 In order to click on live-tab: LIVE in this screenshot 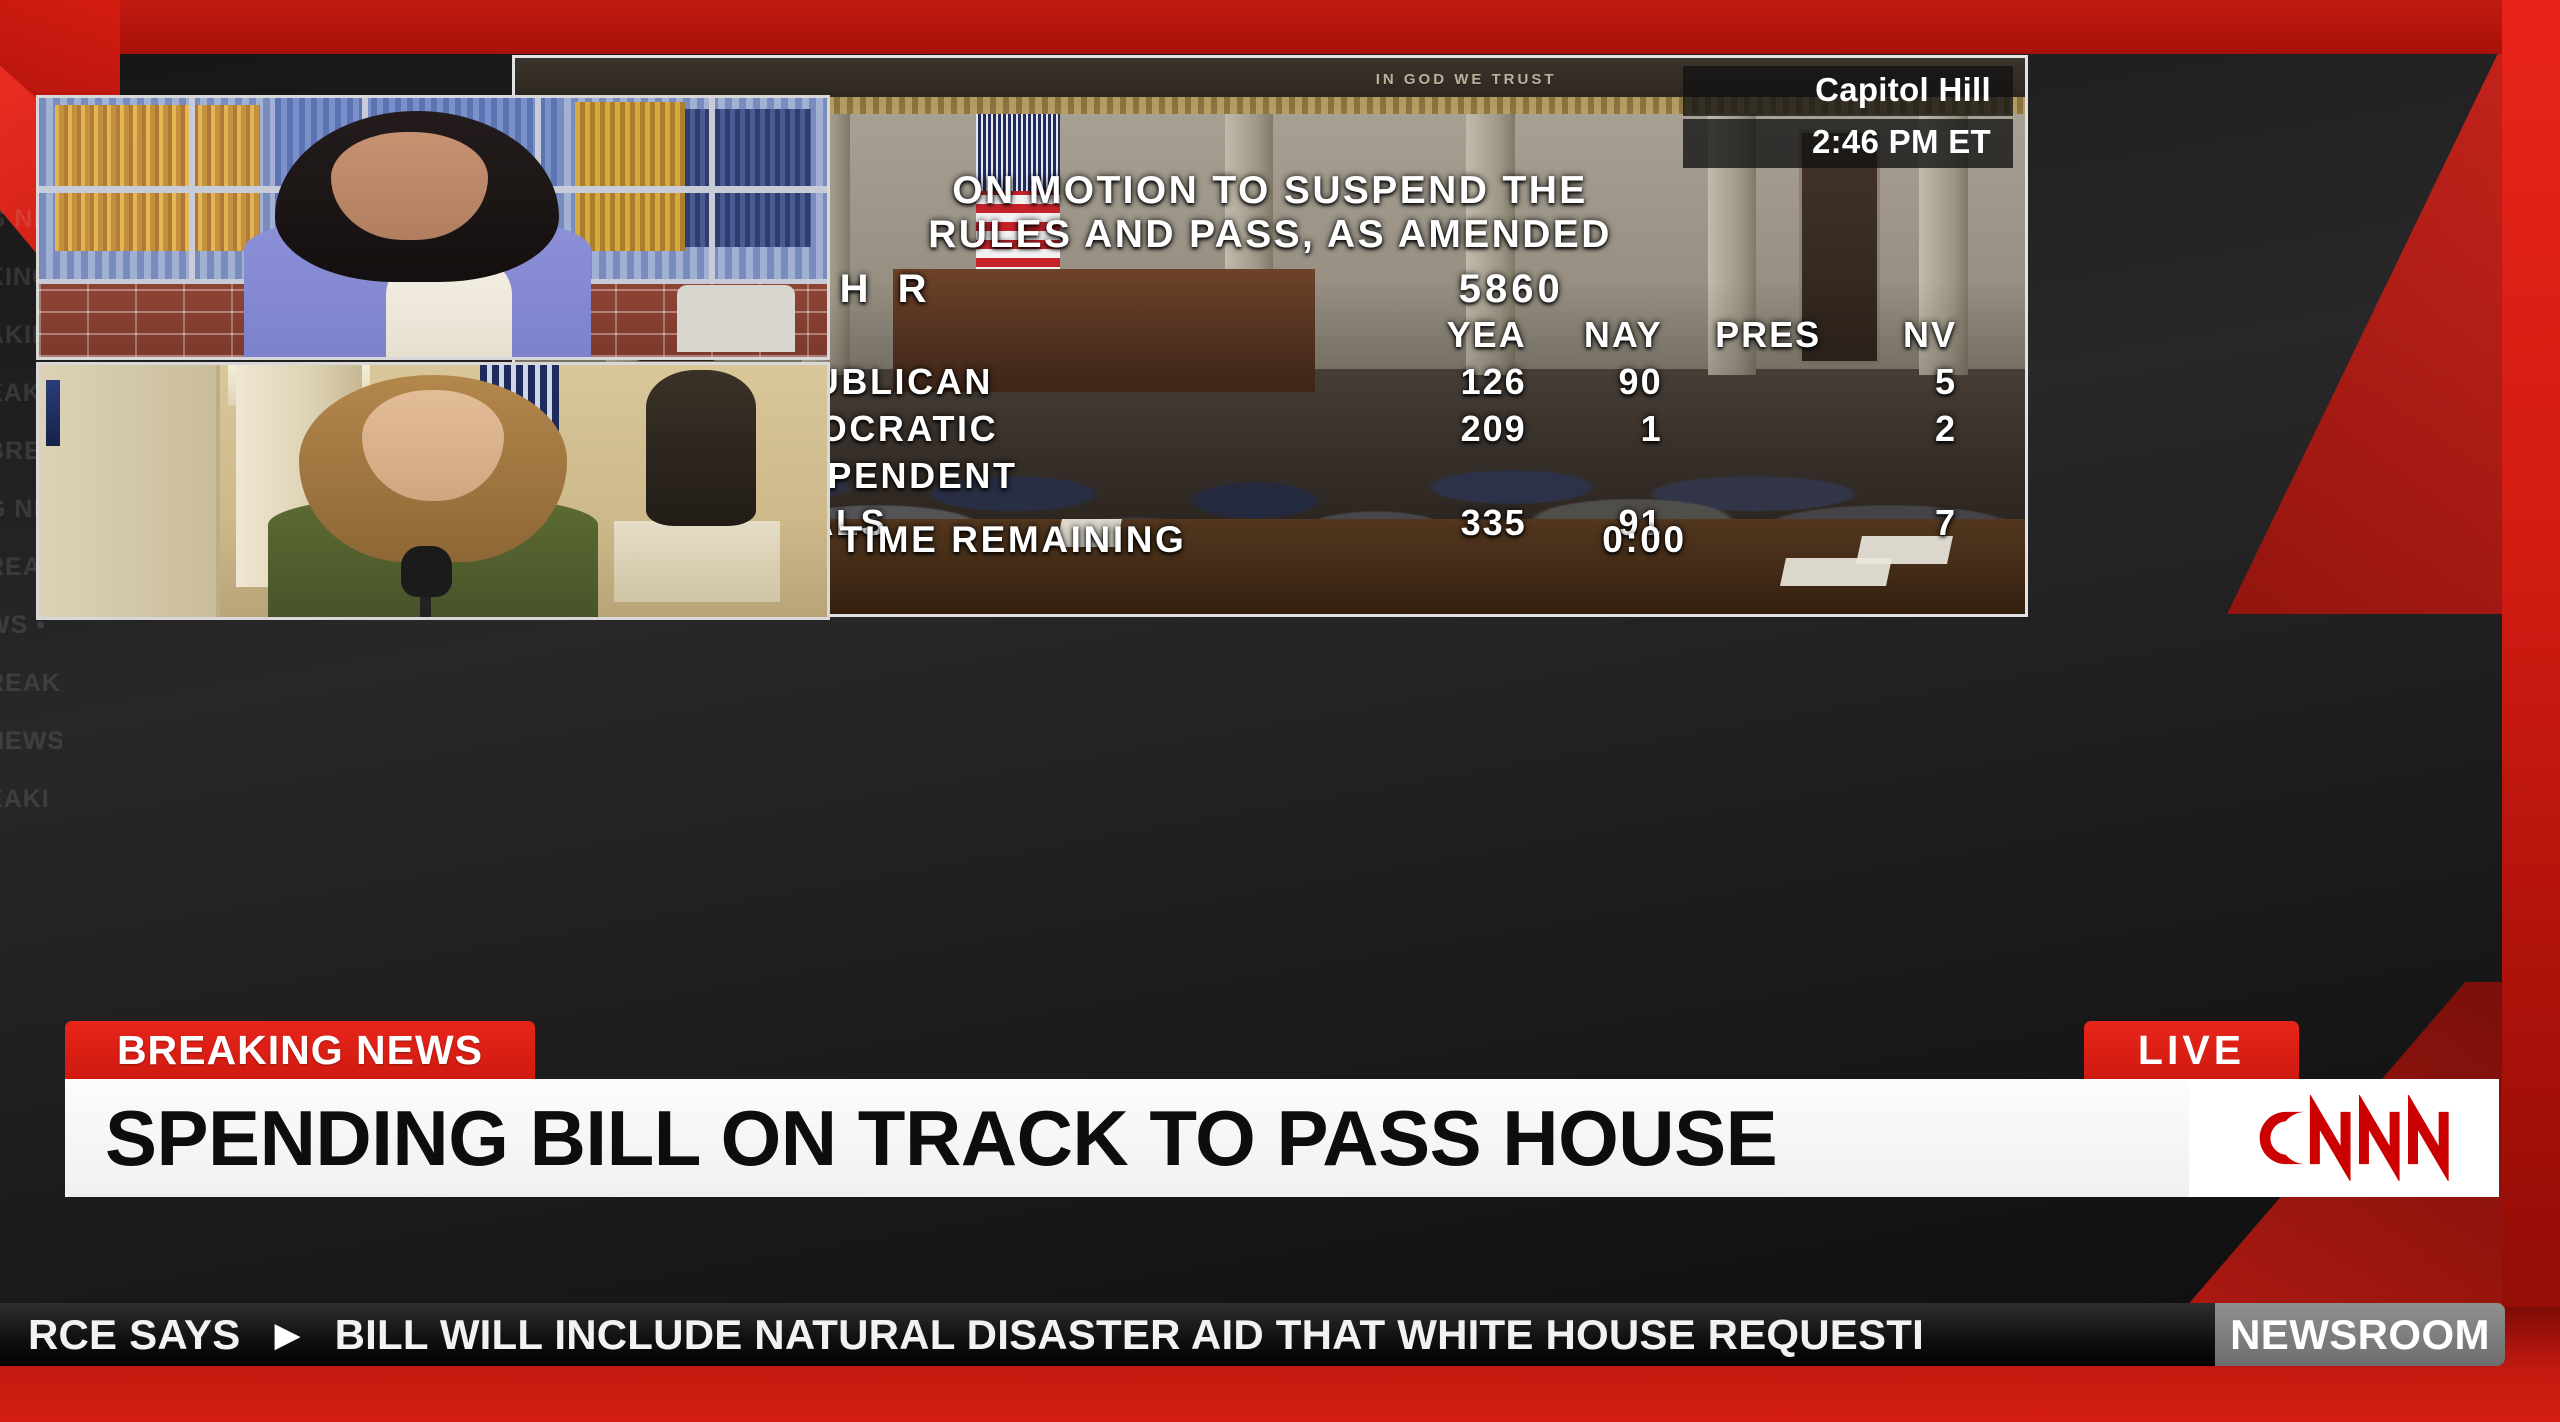, I will do `click(2191, 1050)`.